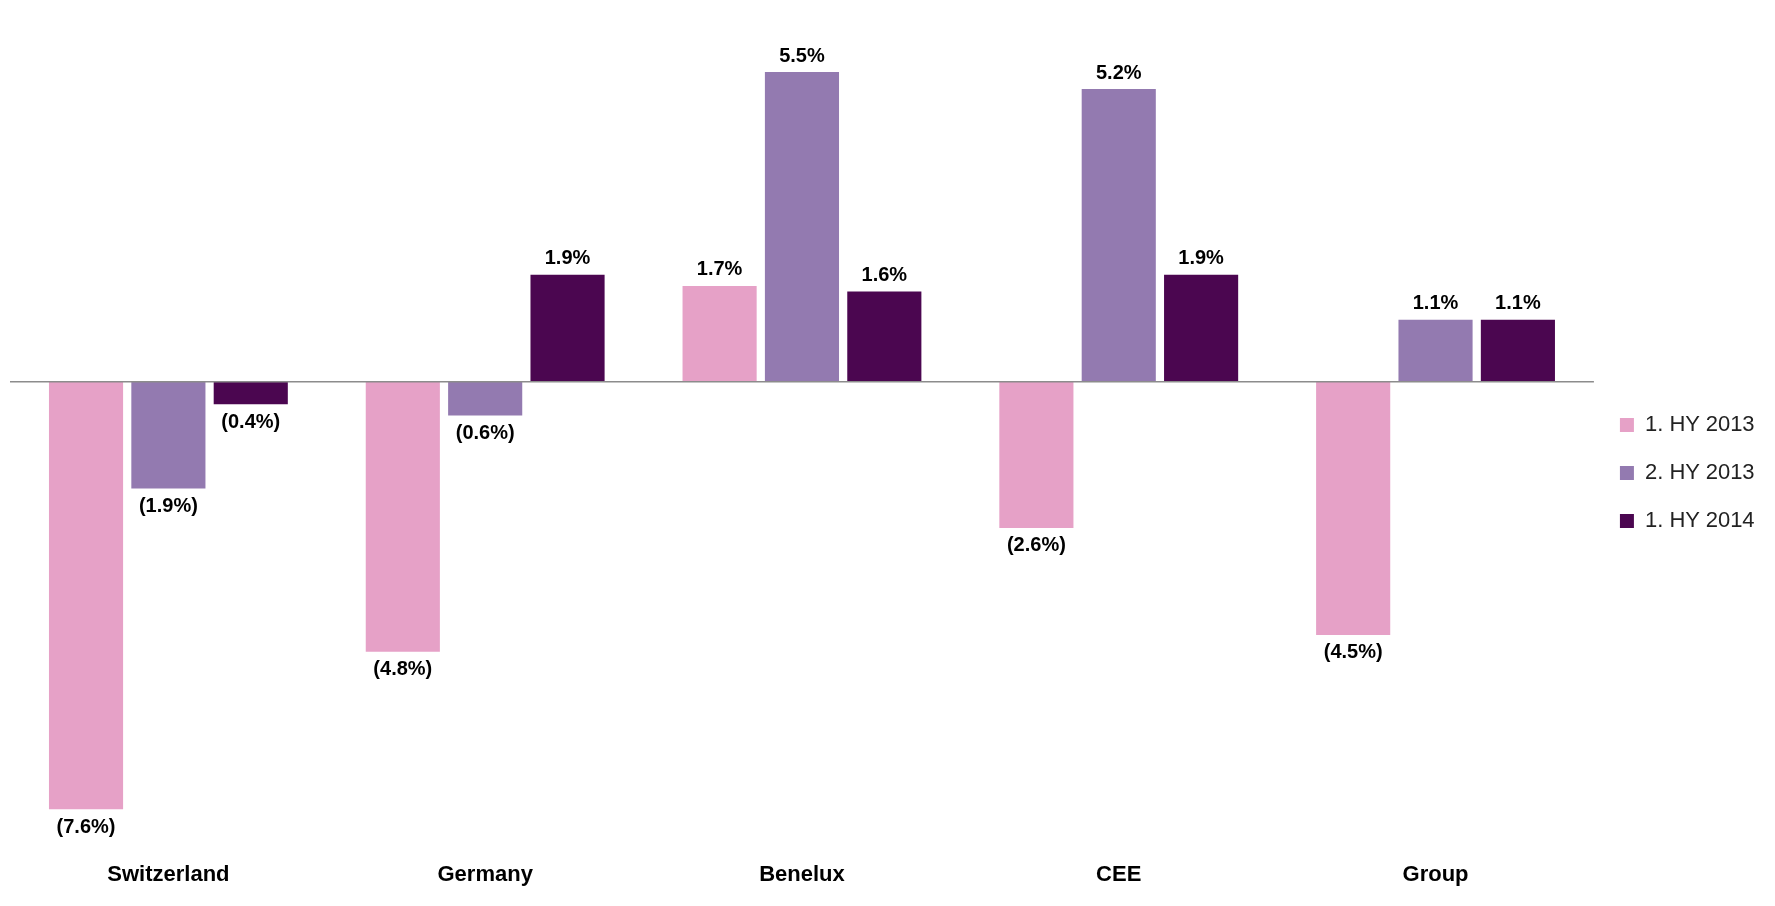 Image resolution: width=1775 pixels, height=906 pixels. I want to click on data-label: (0.6%), so click(485, 431).